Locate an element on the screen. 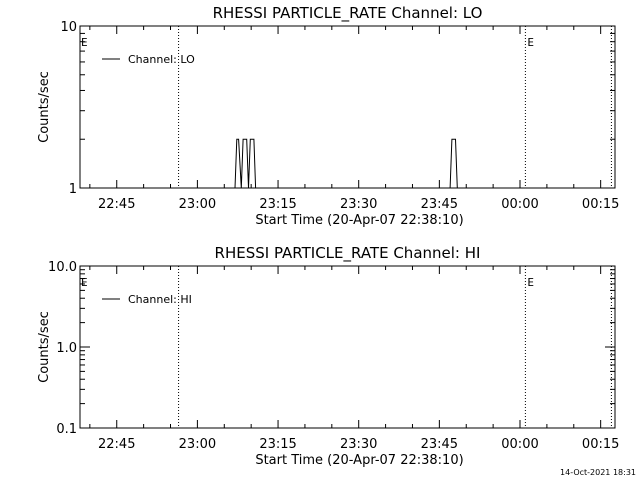 Image resolution: width=640 pixels, height=480 pixels. panel1-corner-marker-label: E is located at coordinates (84, 42).